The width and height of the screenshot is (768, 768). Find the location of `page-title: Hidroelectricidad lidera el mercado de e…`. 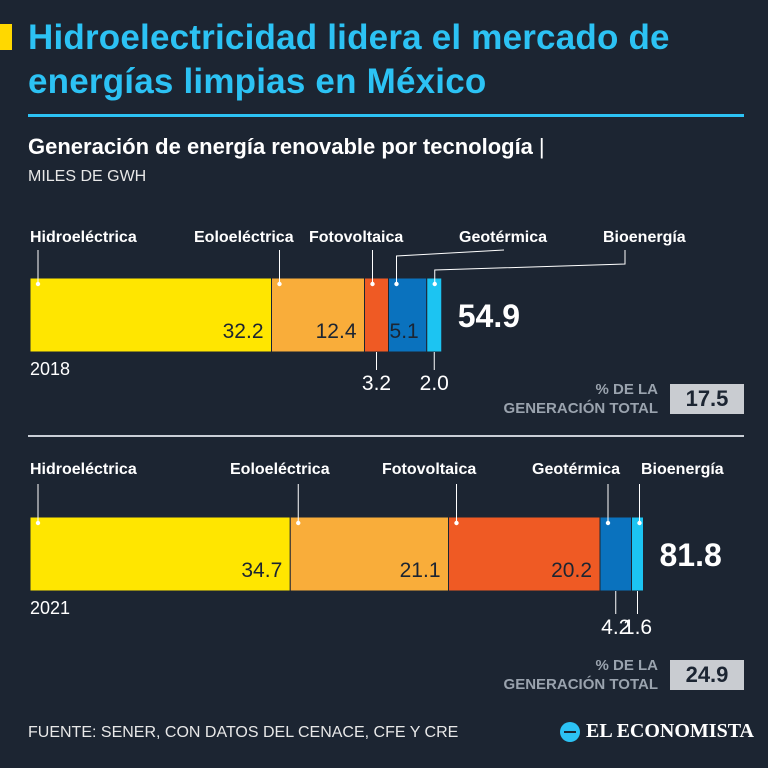

page-title: Hidroelectricidad lidera el mercado de e… is located at coordinates (349, 59).